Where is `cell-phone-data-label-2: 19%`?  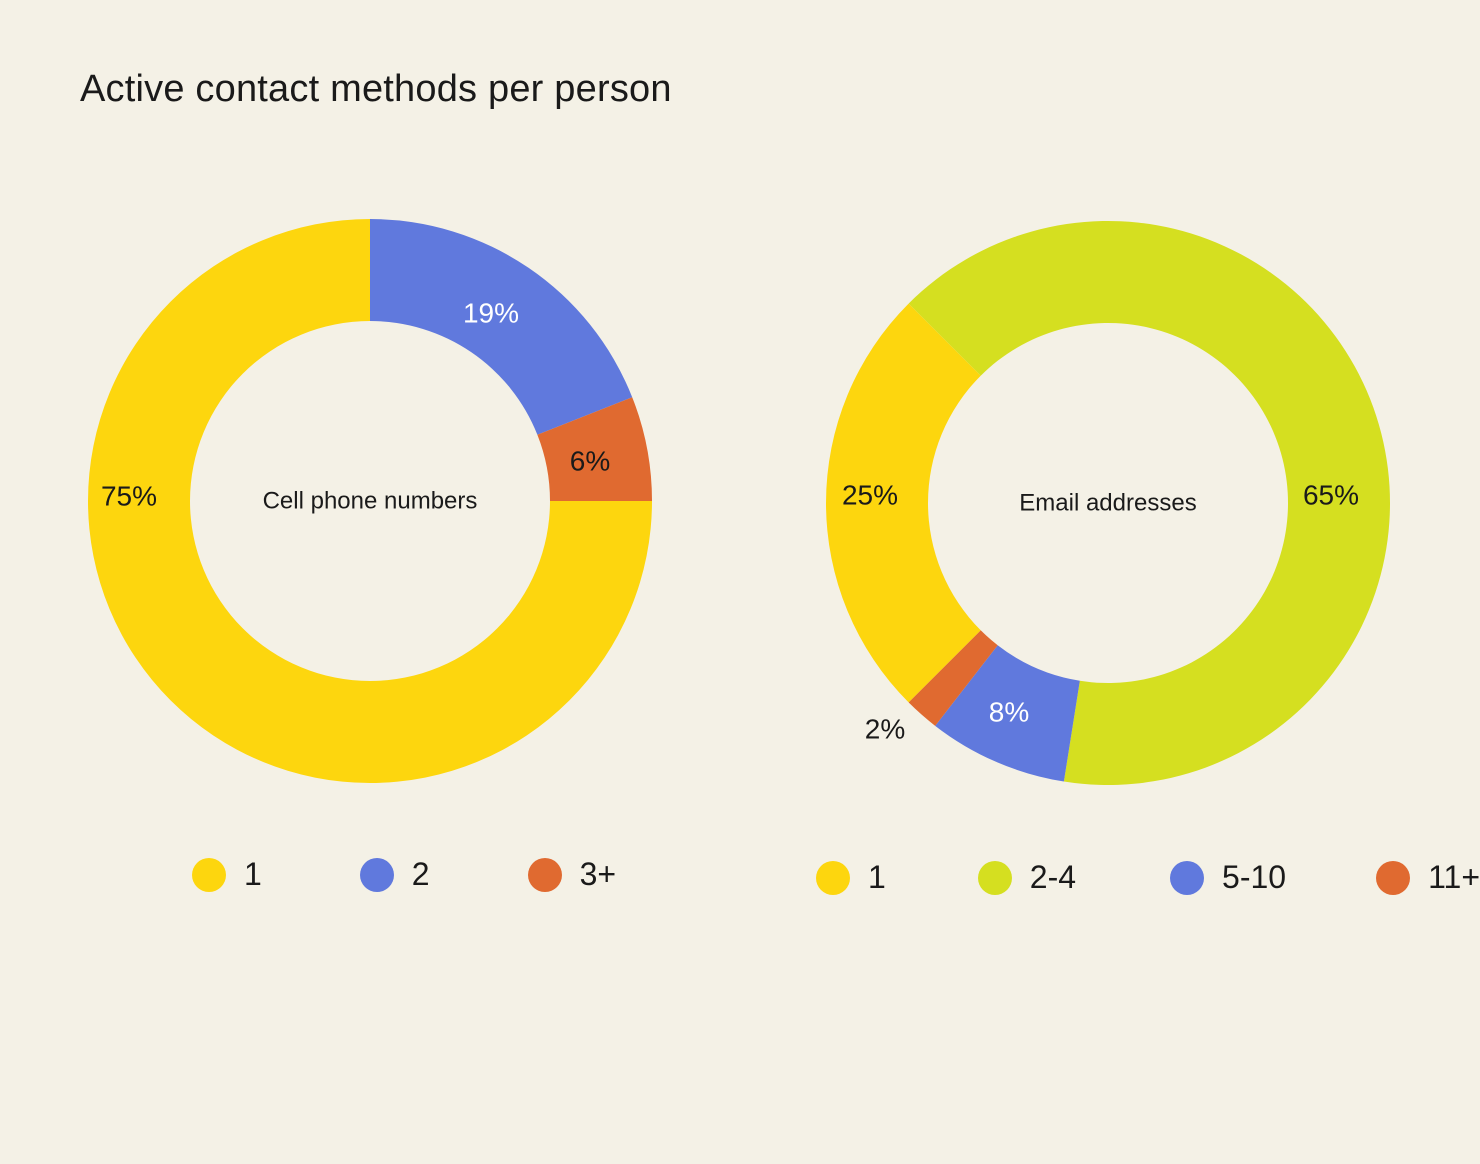 cell-phone-data-label-2: 19% is located at coordinates (491, 313).